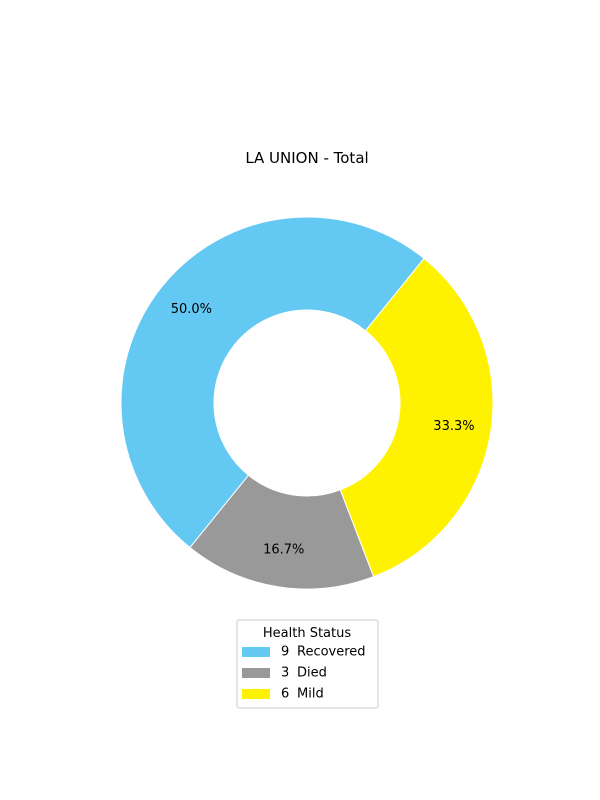  I want to click on legend-box, so click(307, 664).